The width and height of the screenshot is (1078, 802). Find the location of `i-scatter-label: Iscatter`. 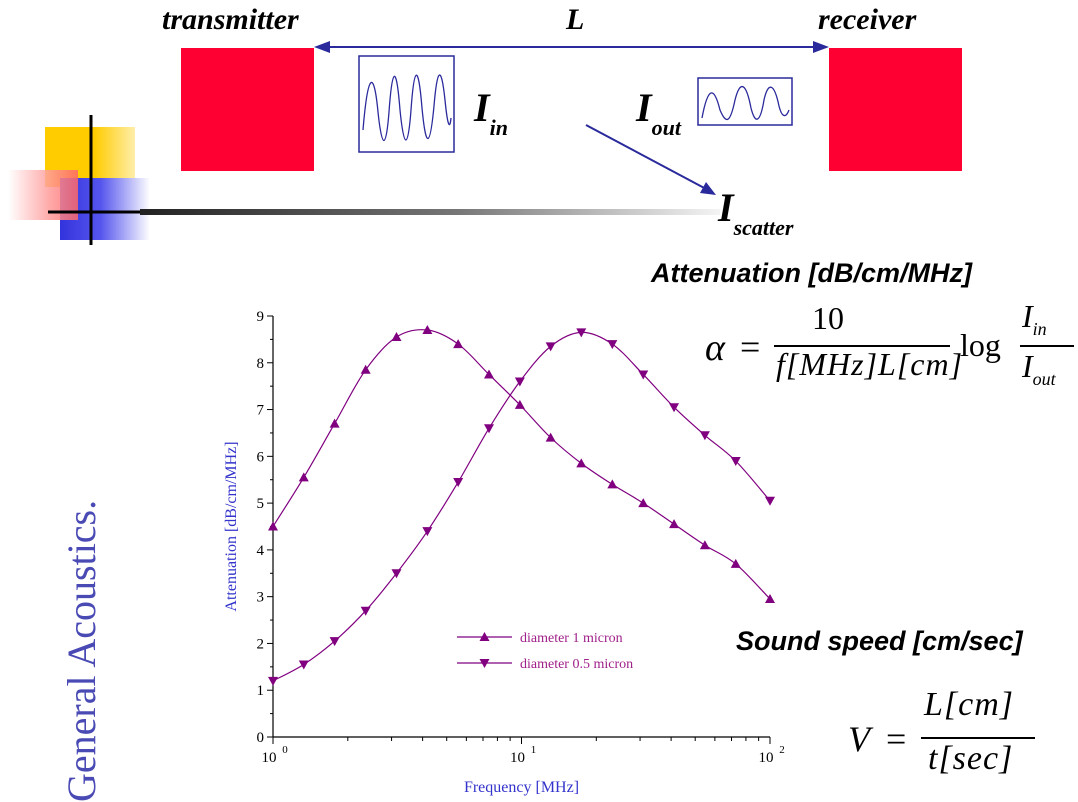

i-scatter-label: Iscatter is located at coordinates (755, 212).